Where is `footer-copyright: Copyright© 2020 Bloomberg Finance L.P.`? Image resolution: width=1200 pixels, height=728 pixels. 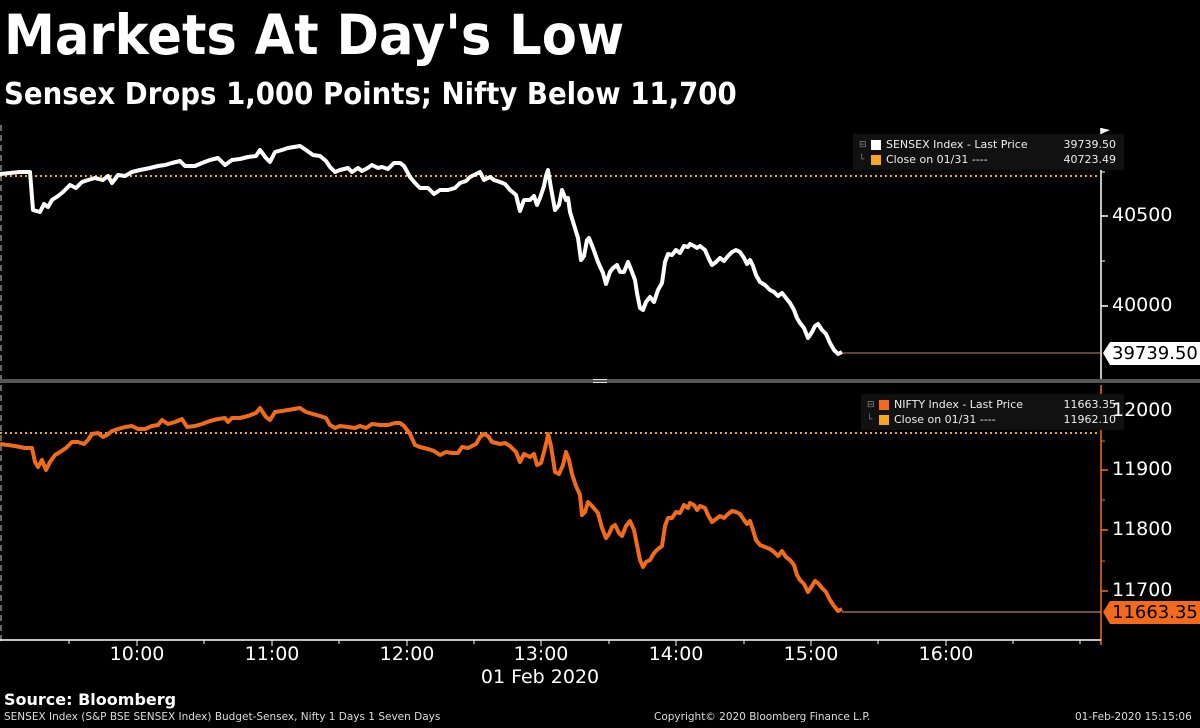
footer-copyright: Copyright© 2020 Bloomberg Finance L.P. is located at coordinates (762, 717).